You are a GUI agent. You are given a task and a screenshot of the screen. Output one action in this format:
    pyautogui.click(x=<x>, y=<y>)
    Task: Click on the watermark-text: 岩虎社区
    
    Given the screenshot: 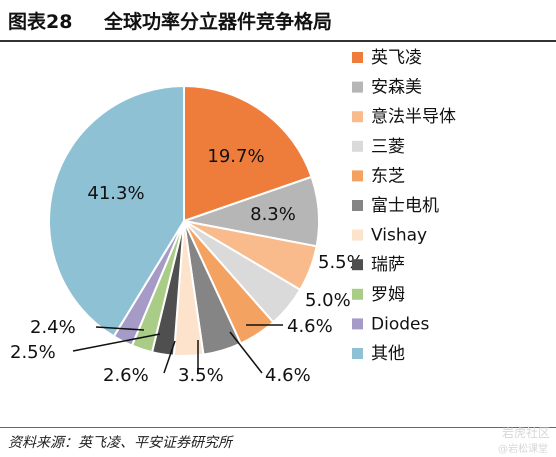 What is the action you would take?
    pyautogui.click(x=525, y=433)
    